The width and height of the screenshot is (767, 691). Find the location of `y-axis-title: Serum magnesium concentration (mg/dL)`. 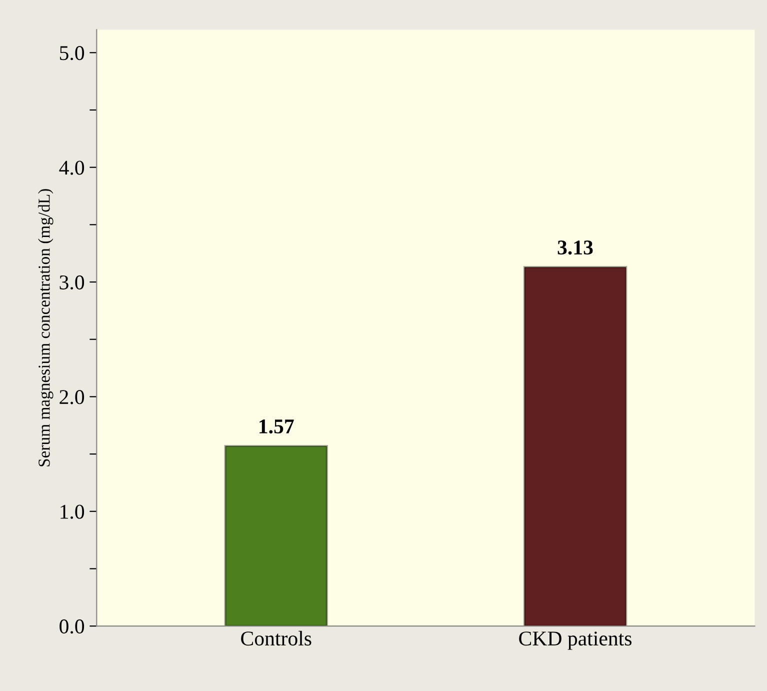

y-axis-title: Serum magnesium concentration (mg/dL) is located at coordinates (46, 327).